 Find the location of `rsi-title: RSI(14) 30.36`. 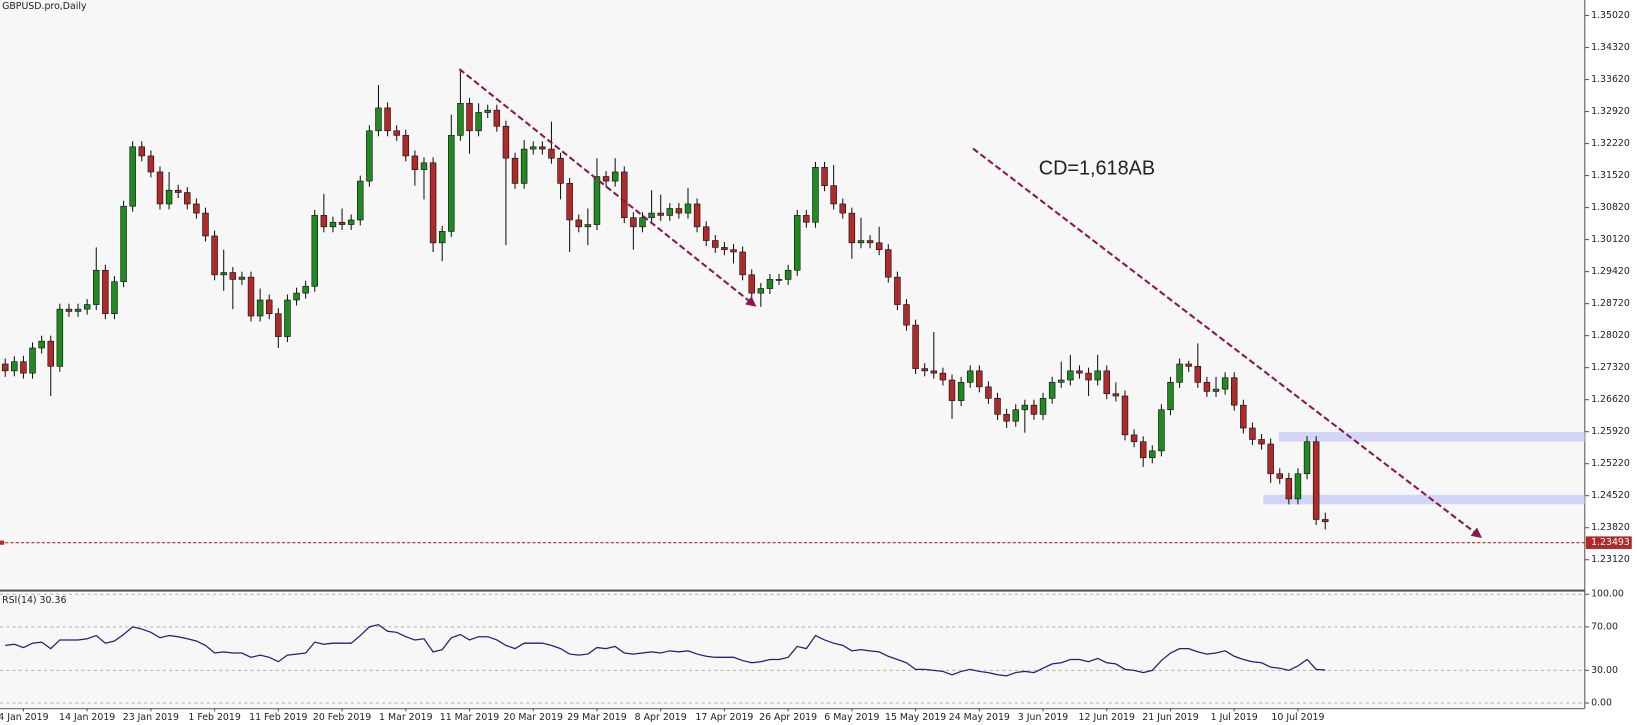

rsi-title: RSI(14) 30.36 is located at coordinates (34, 600).